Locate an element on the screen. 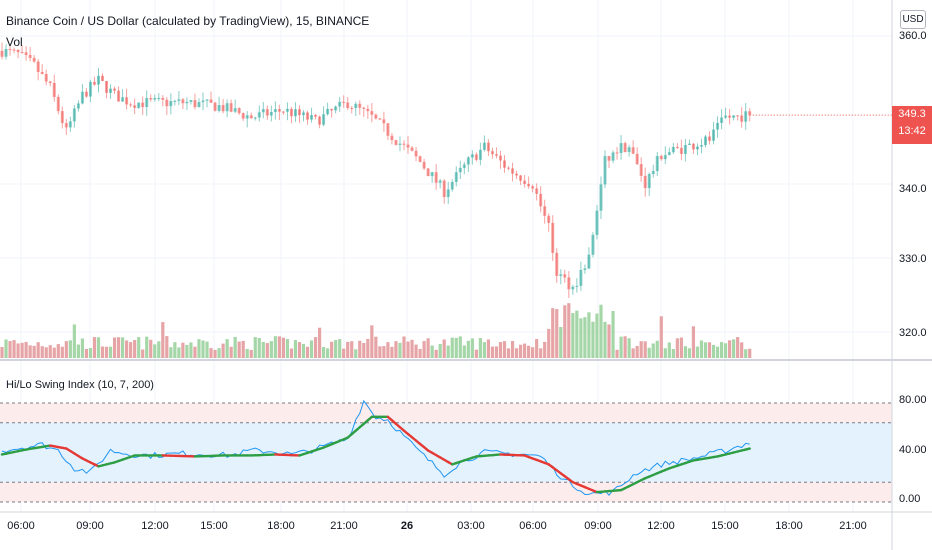 This screenshot has height=550, width=932. time-tick: 09:00 is located at coordinates (598, 526).